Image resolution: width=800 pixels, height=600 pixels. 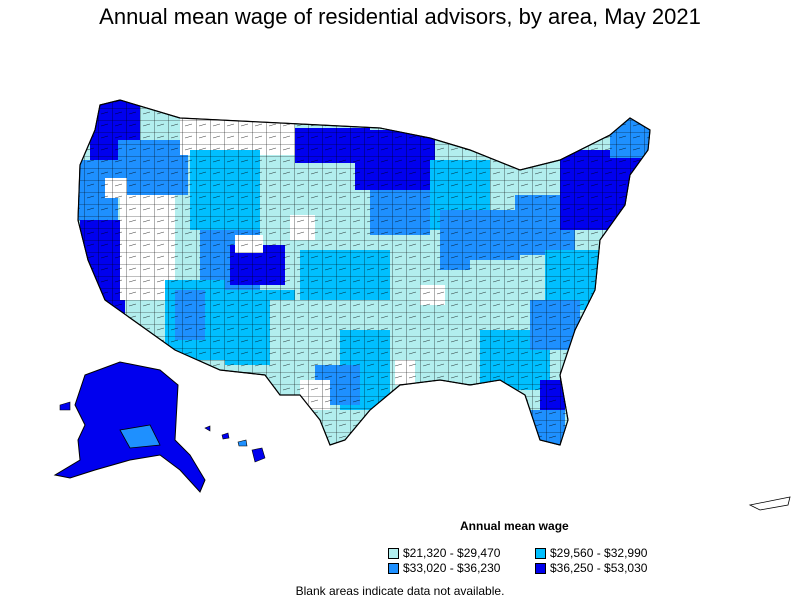 What do you see at coordinates (452, 553) in the screenshot?
I see `legend-label-1: $21,320 - $29,470` at bounding box center [452, 553].